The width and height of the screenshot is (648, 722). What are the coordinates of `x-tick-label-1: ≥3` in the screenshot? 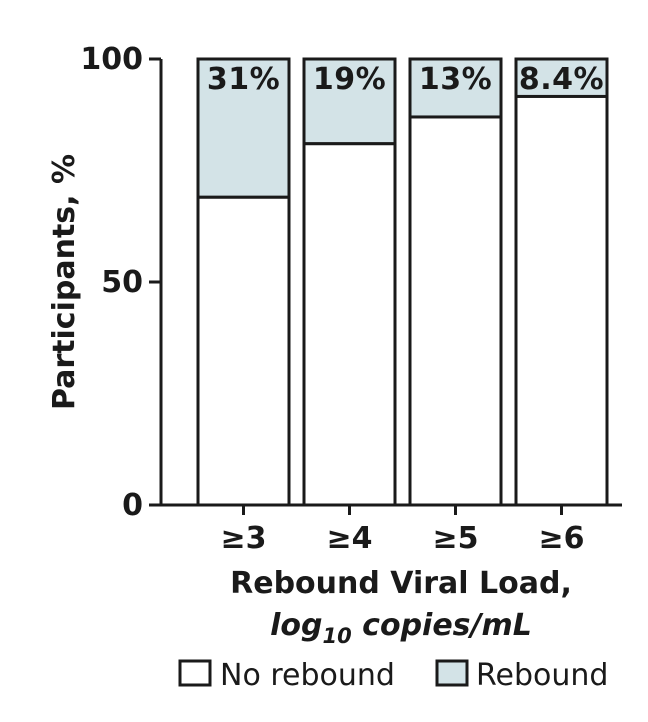 It's located at (243, 538).